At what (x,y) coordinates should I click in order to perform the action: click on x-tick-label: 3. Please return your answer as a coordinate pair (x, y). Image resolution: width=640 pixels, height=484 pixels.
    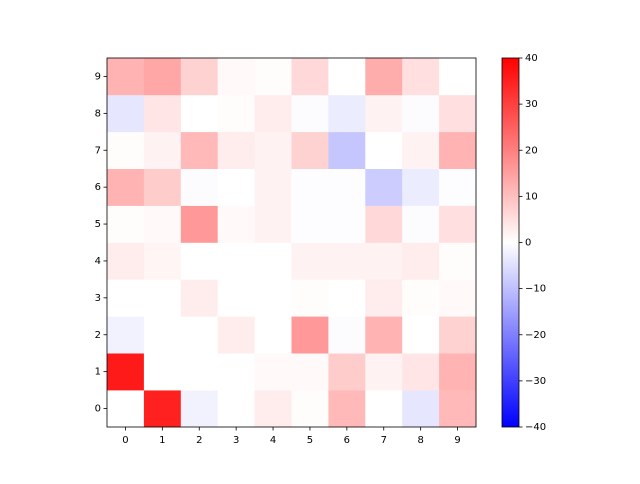
    Looking at the image, I should click on (236, 440).